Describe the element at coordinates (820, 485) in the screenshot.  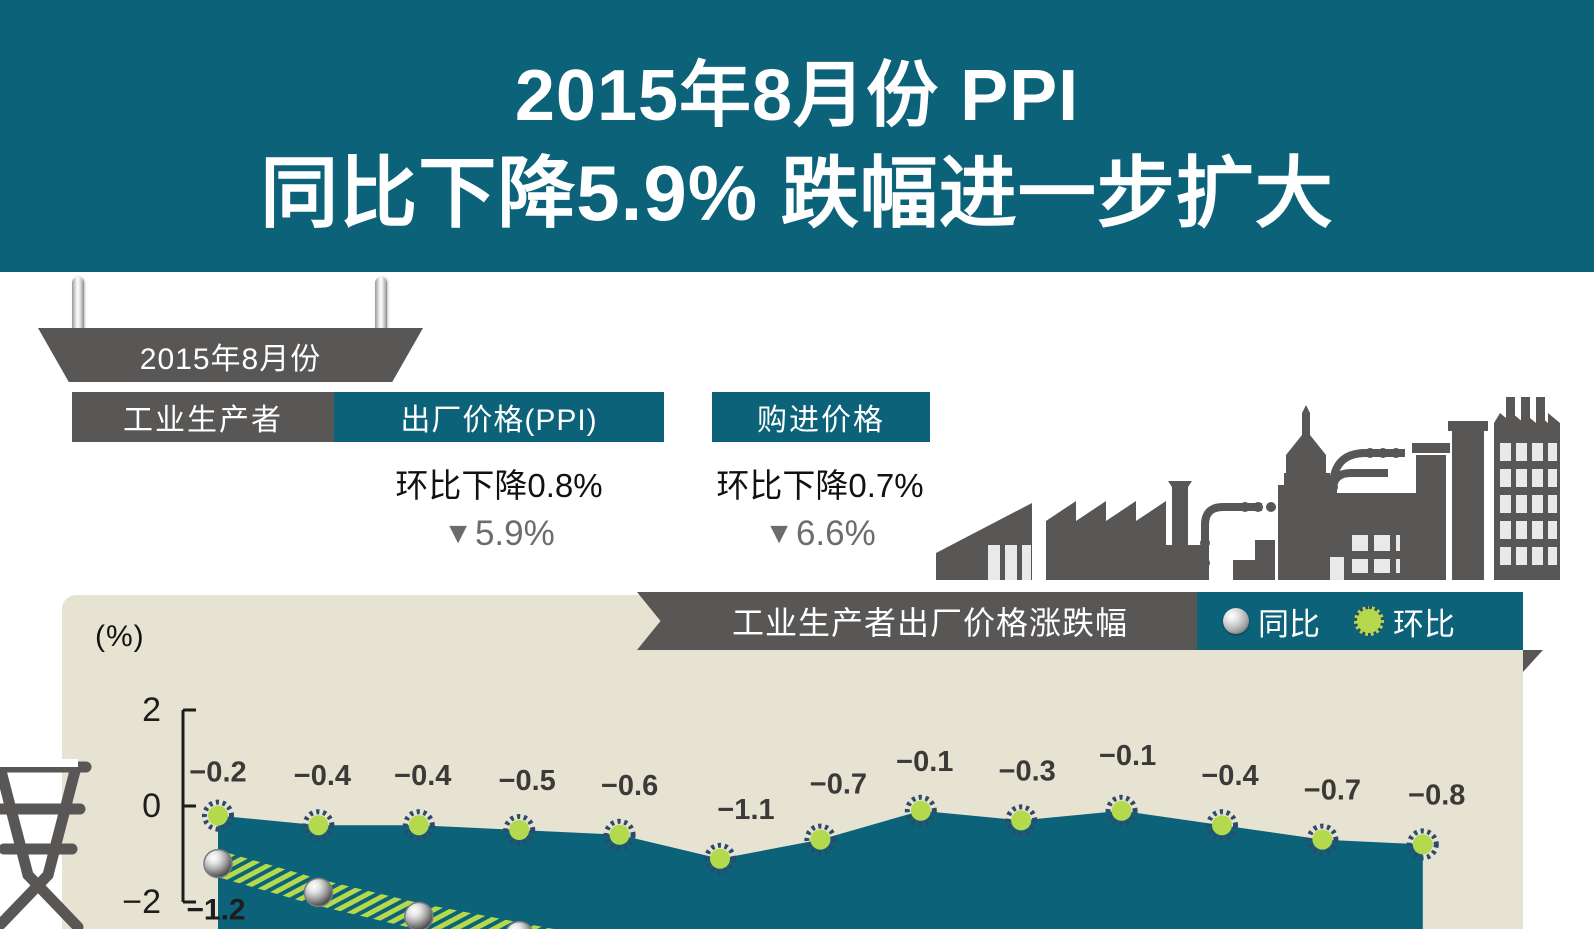
I see `purchase-mom-value: 环比下降0.7%` at that location.